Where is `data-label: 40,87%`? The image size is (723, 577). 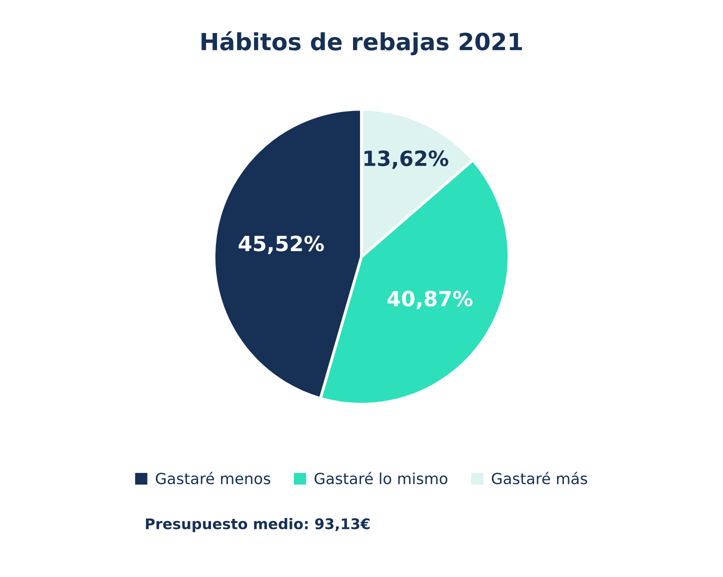
data-label: 40,87% is located at coordinates (430, 300).